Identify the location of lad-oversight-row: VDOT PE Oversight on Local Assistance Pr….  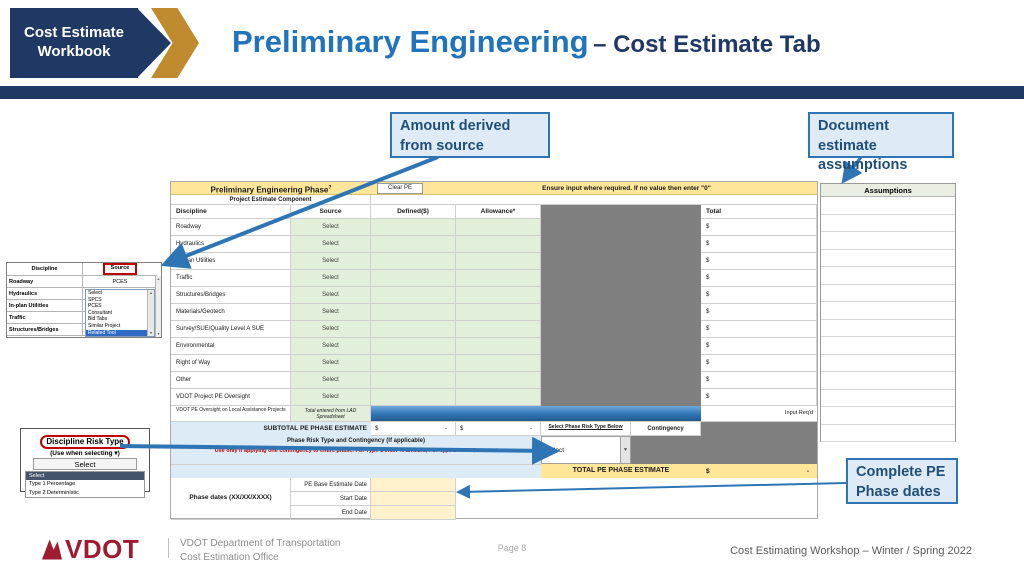
(494, 414).